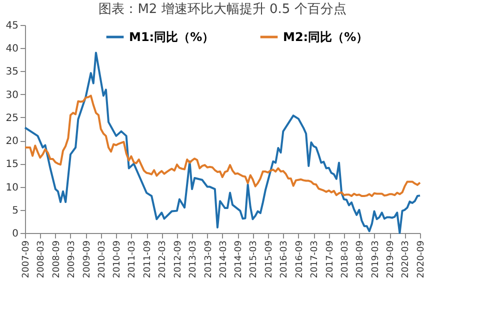 The image size is (500, 320). I want to click on x-tick-label: 2011-03, so click(133, 259).